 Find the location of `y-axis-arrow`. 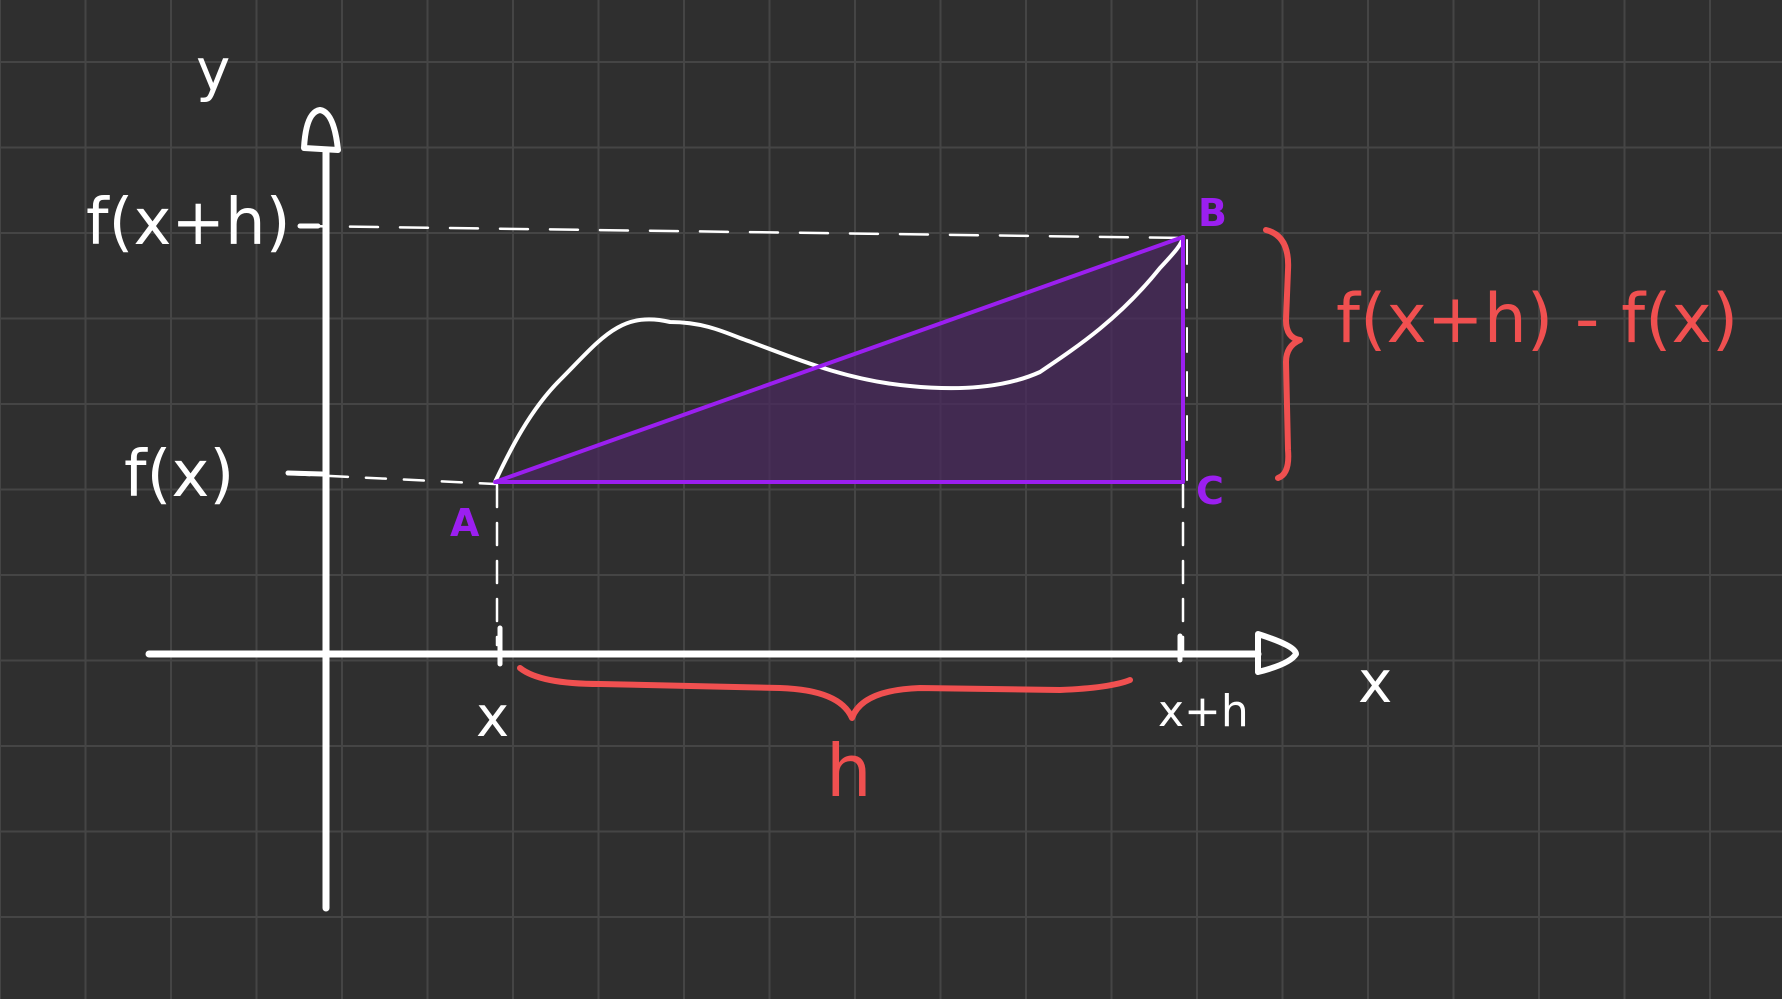

y-axis-arrow is located at coordinates (321, 130).